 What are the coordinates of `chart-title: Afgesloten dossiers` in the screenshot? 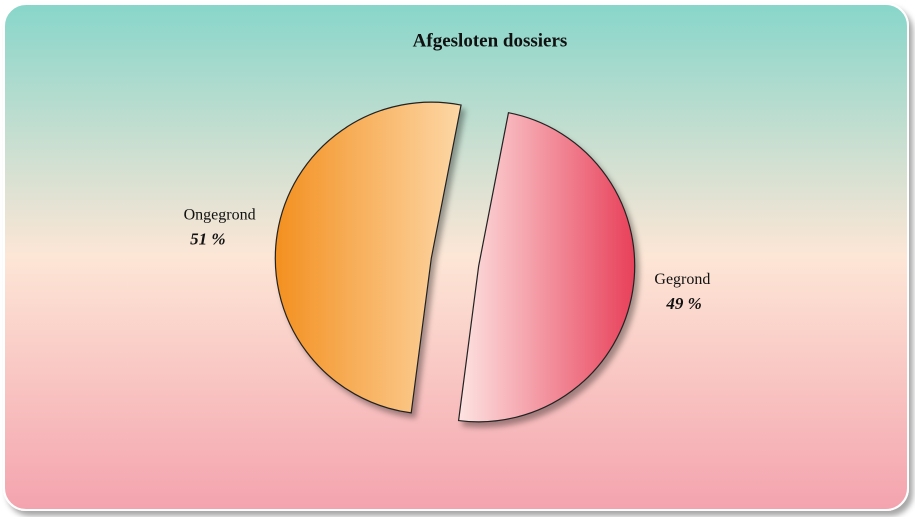 It's located at (490, 40).